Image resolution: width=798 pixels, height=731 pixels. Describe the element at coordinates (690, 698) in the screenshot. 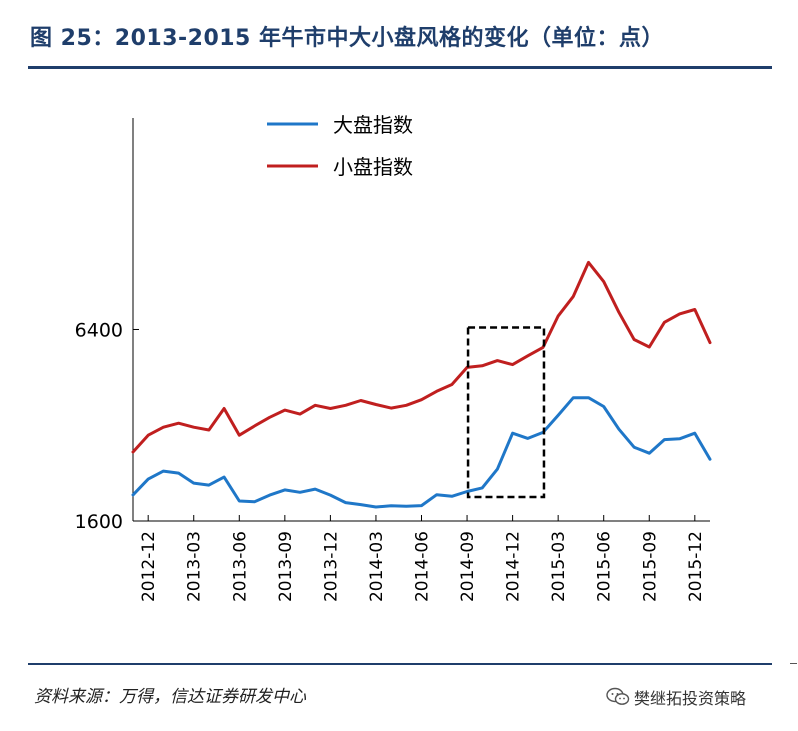

I see `watermark-text: 樊继拓投资策略` at that location.